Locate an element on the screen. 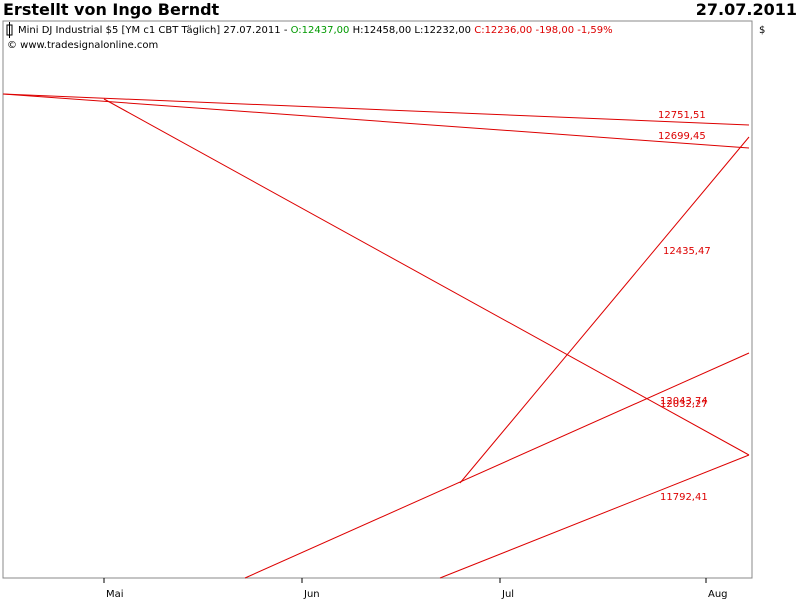 The image size is (800, 600). trend-line-label: 11792,41 is located at coordinates (684, 497).